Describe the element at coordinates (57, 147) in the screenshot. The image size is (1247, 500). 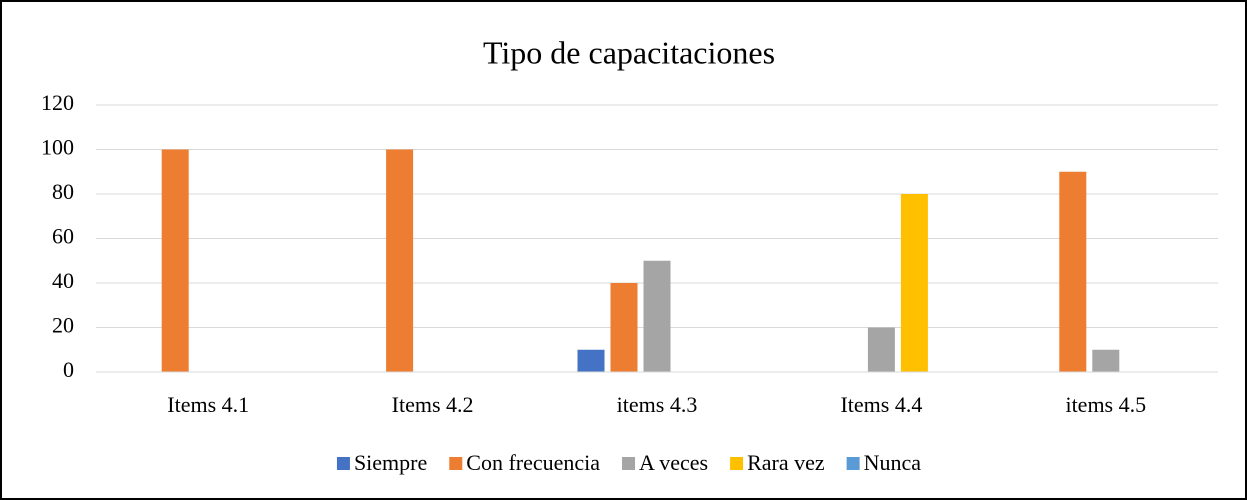
I see `y-tick-label: 100` at that location.